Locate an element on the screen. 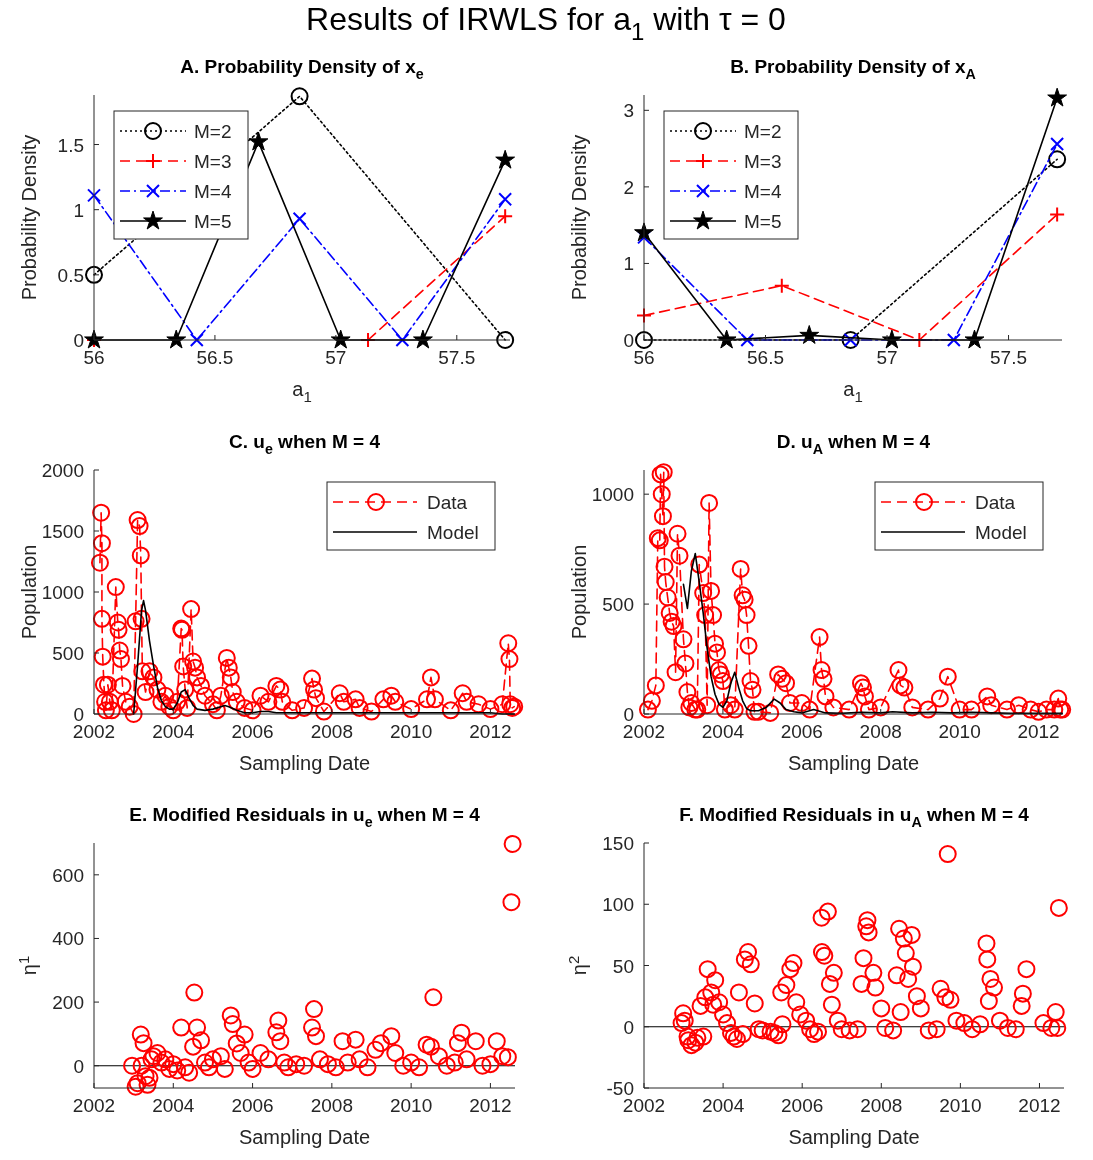  y-tick-label: 3 is located at coordinates (628, 111).